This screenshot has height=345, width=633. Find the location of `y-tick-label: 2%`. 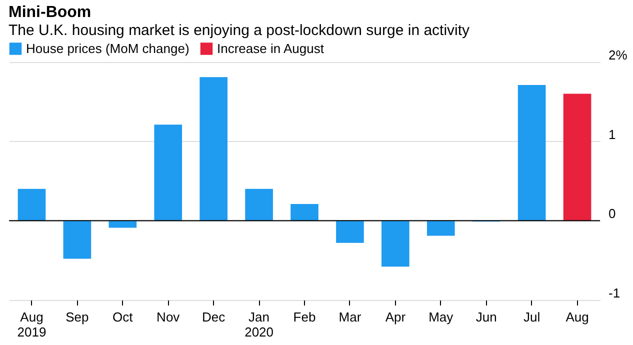

y-tick-label: 2% is located at coordinates (618, 55).